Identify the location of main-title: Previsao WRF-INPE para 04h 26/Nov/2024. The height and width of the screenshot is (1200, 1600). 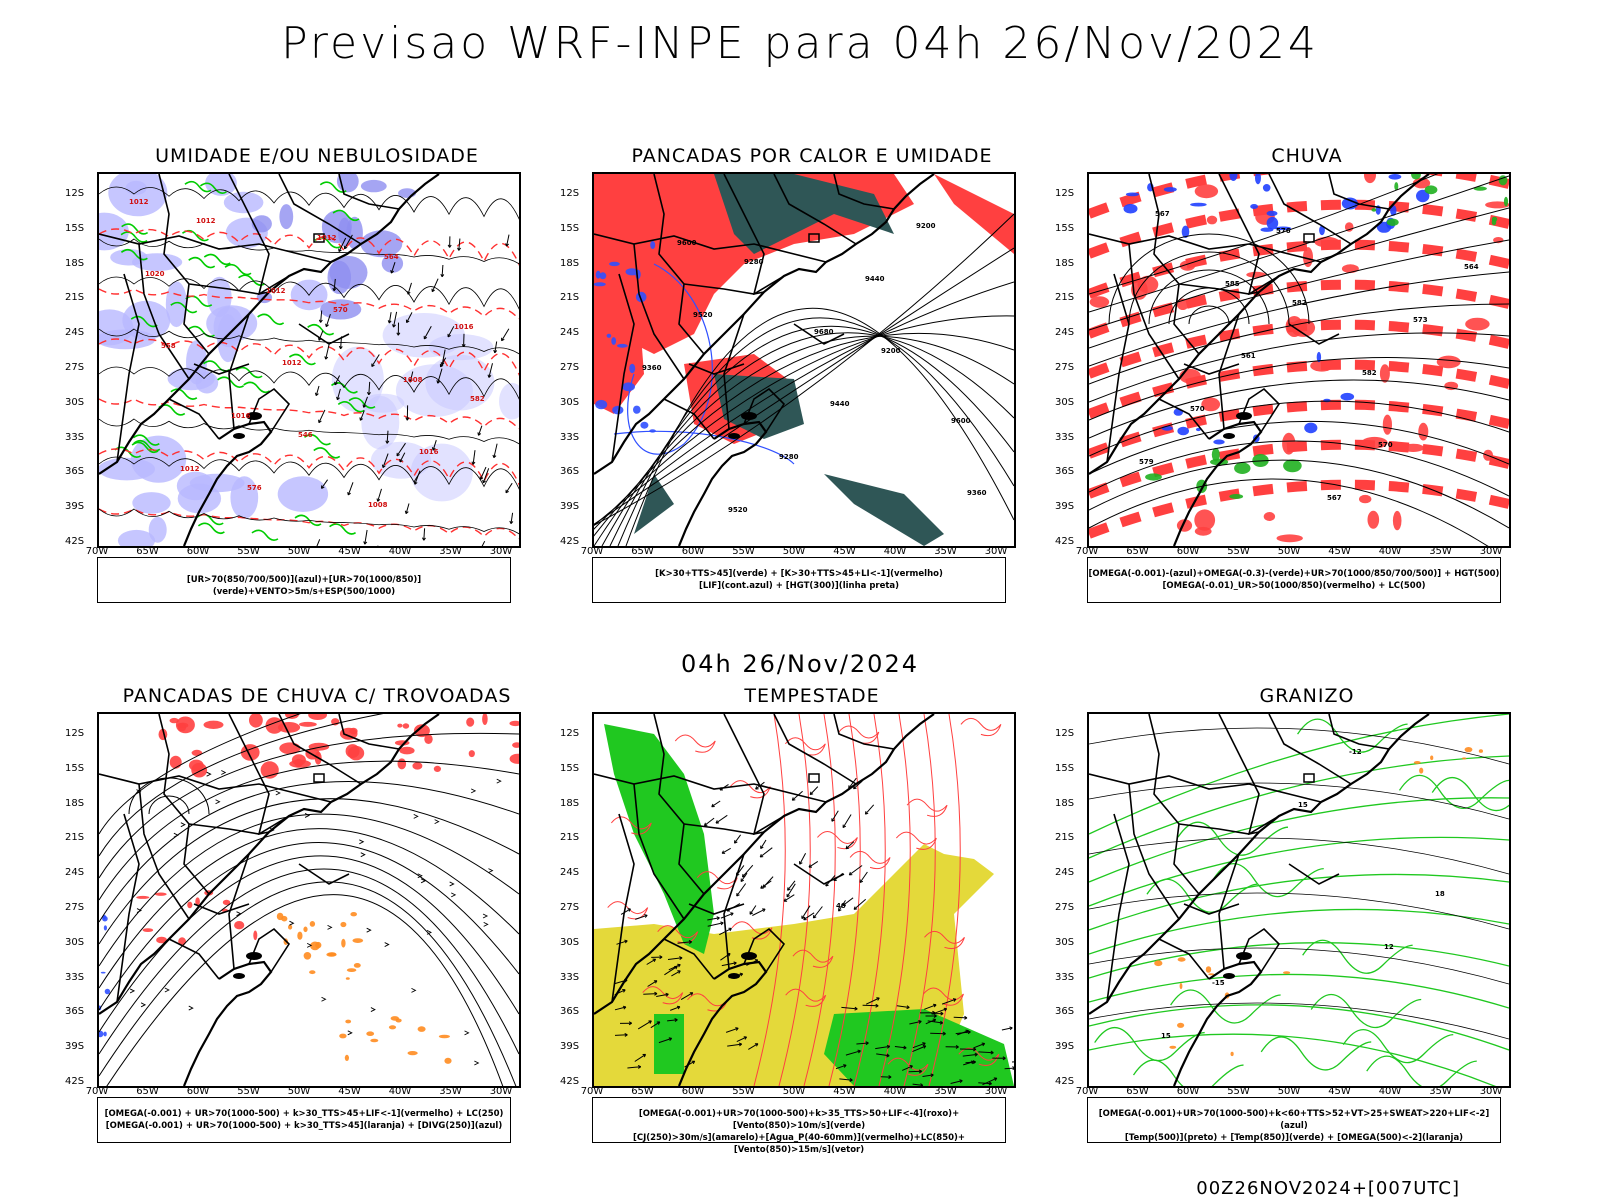
(800, 43).